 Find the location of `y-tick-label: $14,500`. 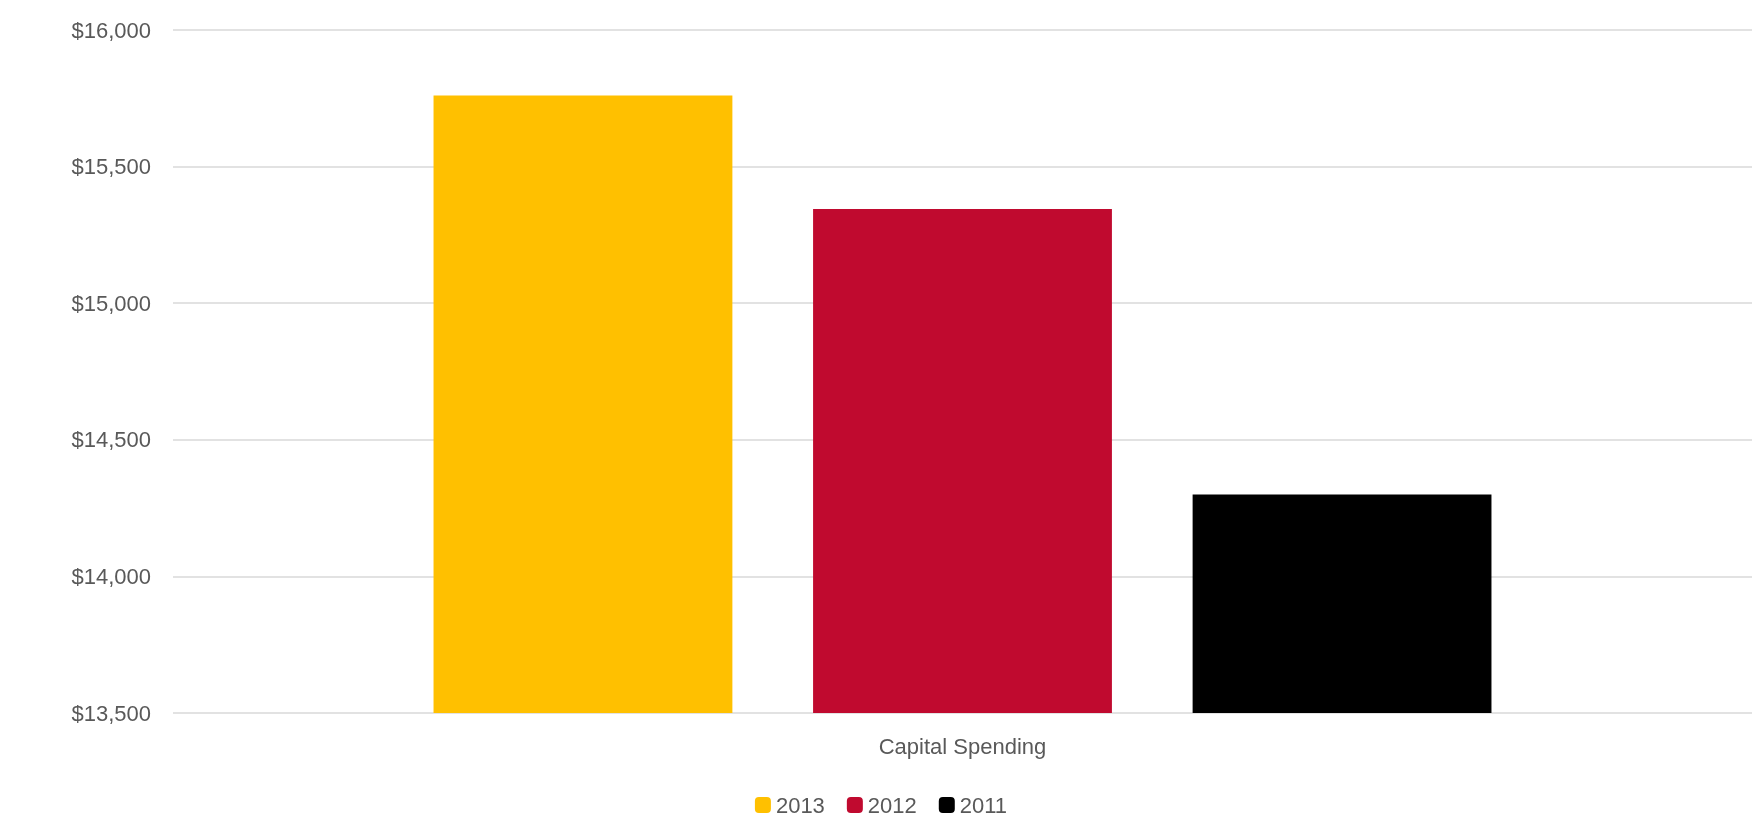

y-tick-label: $14,500 is located at coordinates (111, 440).